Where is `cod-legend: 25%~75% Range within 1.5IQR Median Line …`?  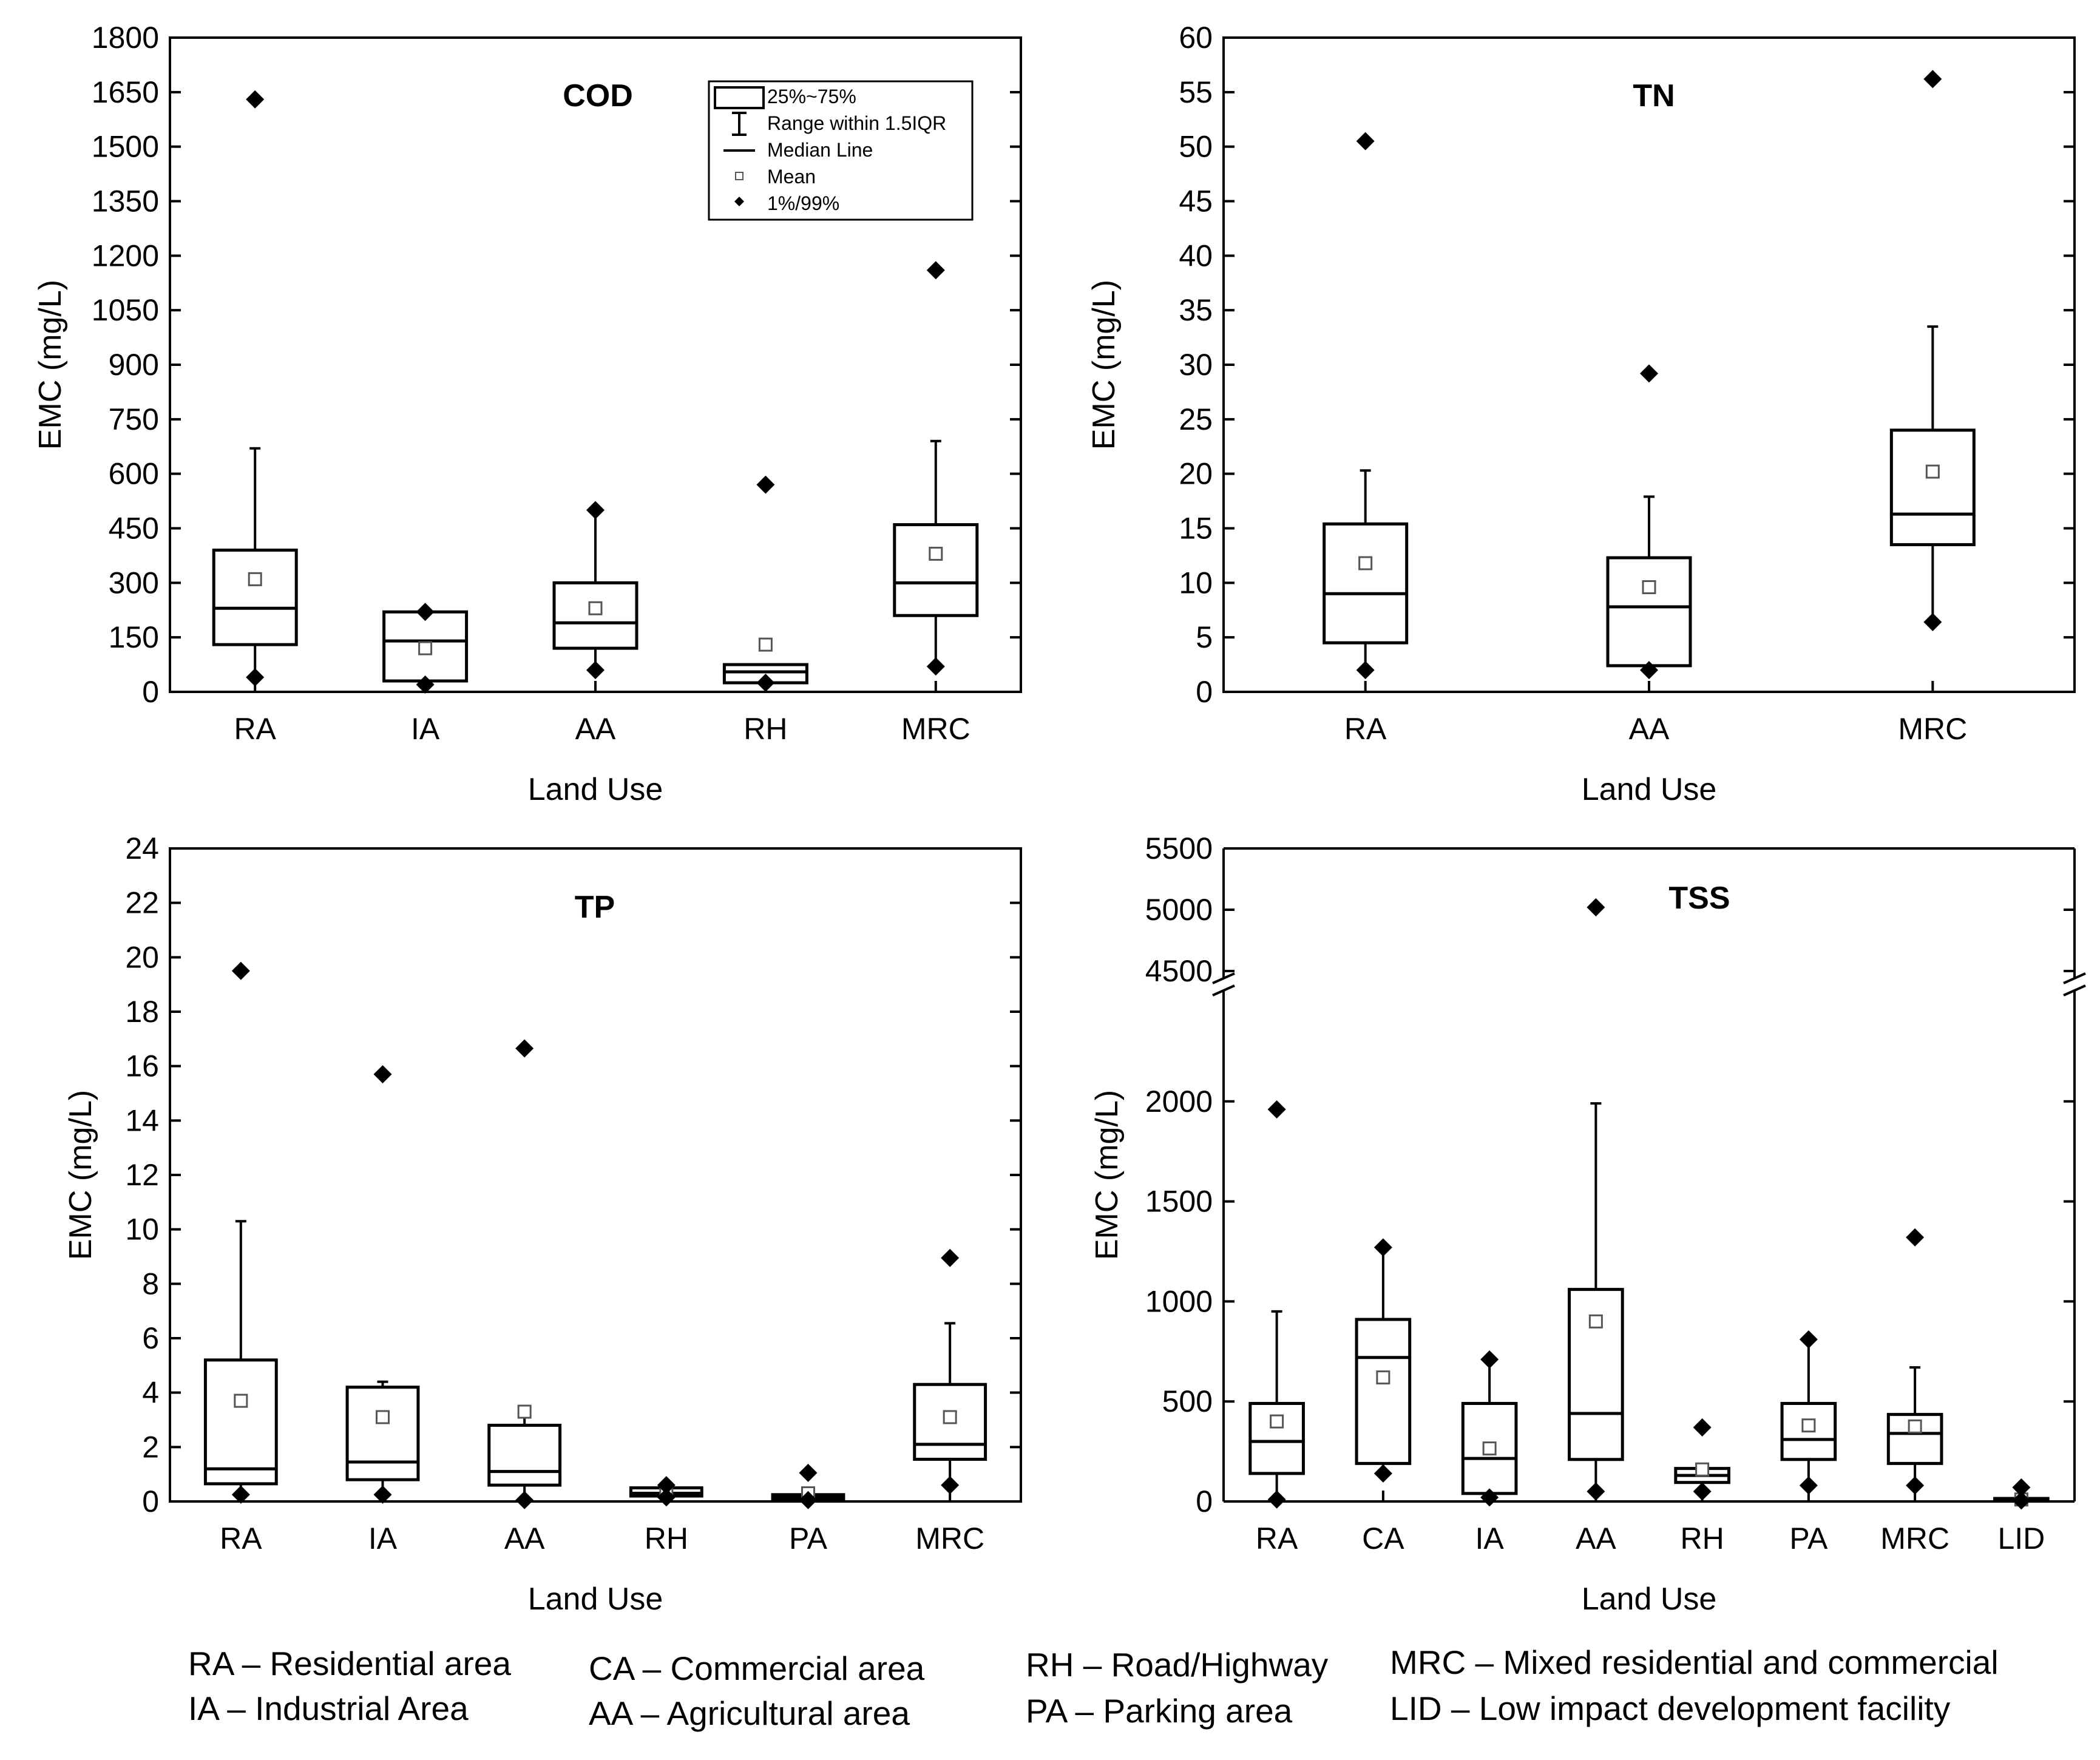
cod-legend: 25%~75% Range within 1.5IQR Median Line … is located at coordinates (841, 150).